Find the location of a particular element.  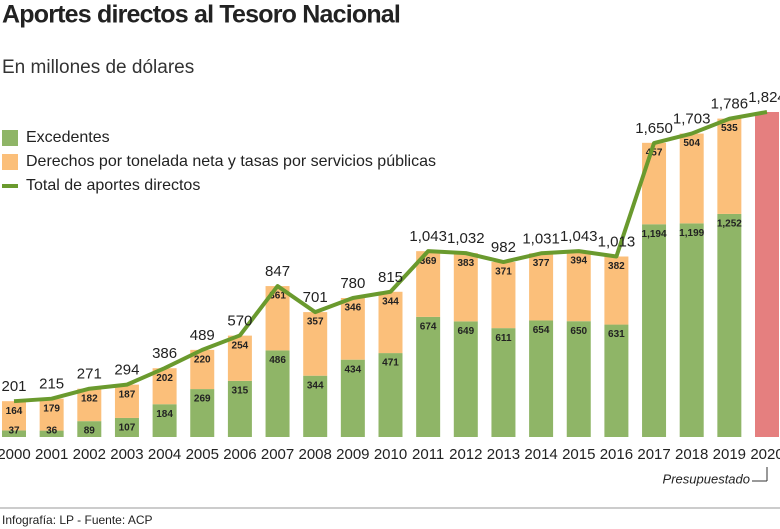

value-label: 357 is located at coordinates (315, 322).